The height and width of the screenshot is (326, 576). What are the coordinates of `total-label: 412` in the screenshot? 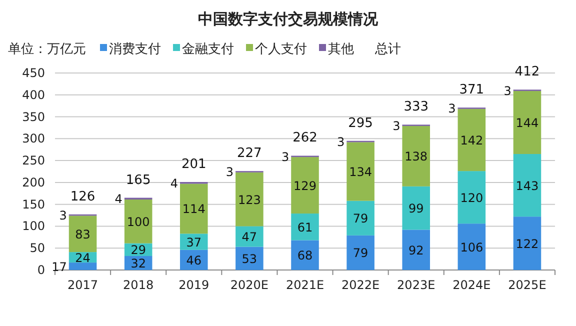 It's located at (527, 72).